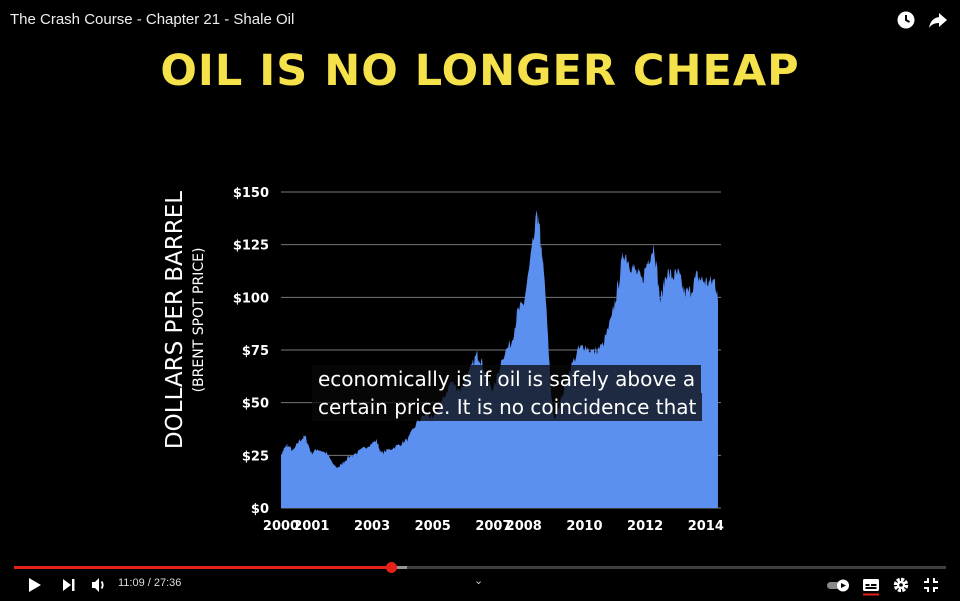  I want to click on scrubber-handle, so click(391, 567).